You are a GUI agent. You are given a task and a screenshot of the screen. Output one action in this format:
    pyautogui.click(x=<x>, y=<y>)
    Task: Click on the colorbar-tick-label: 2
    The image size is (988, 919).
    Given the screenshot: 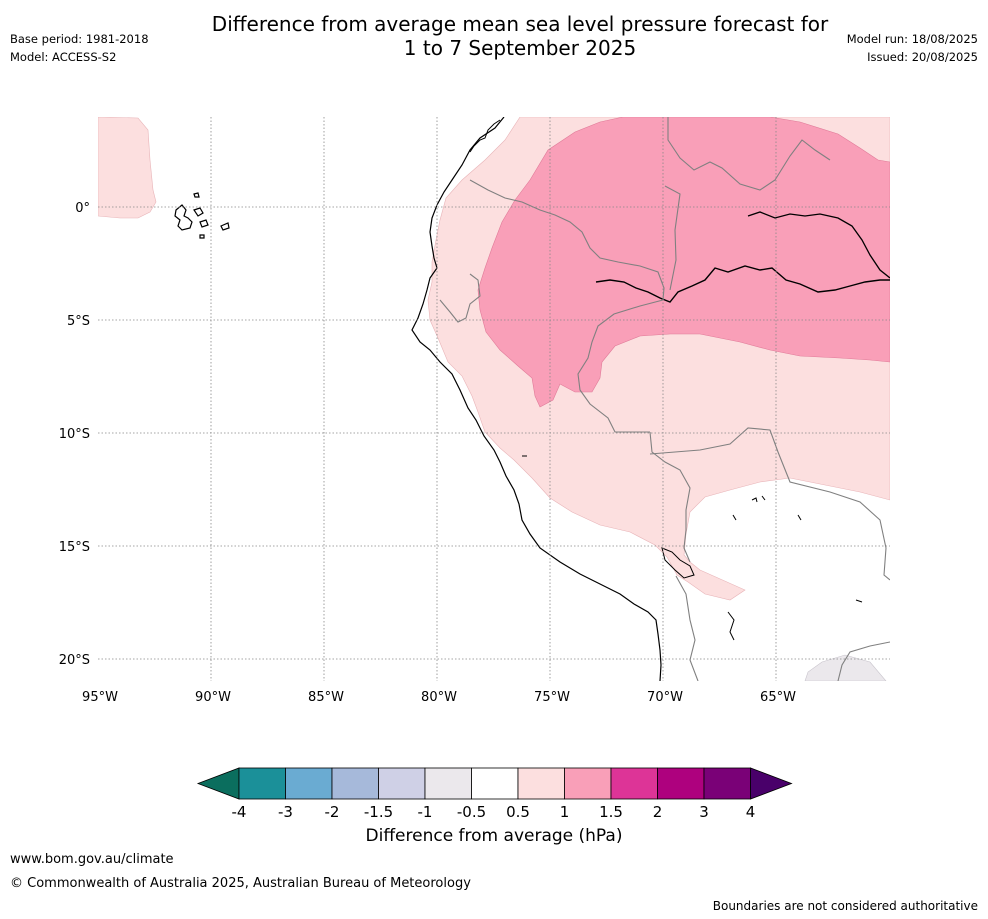 What is the action you would take?
    pyautogui.click(x=658, y=812)
    